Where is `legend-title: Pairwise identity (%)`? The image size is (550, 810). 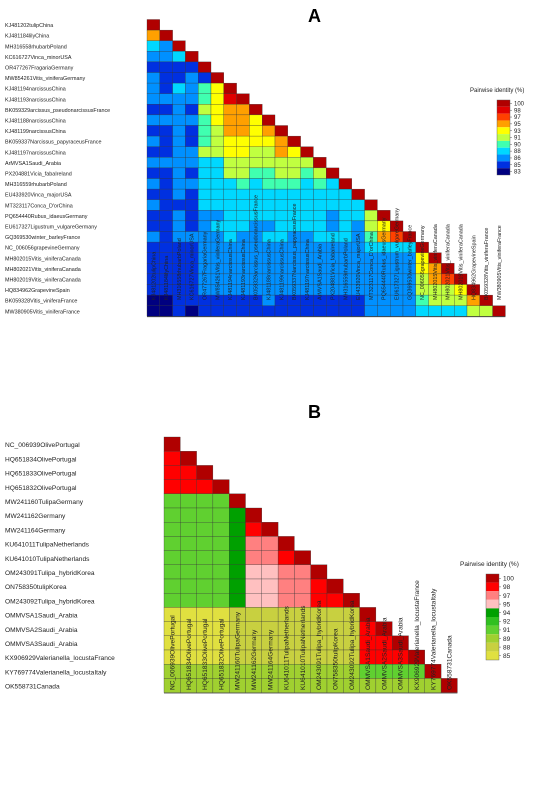
legend-title: Pairwise identity (%) is located at coordinates (489, 564).